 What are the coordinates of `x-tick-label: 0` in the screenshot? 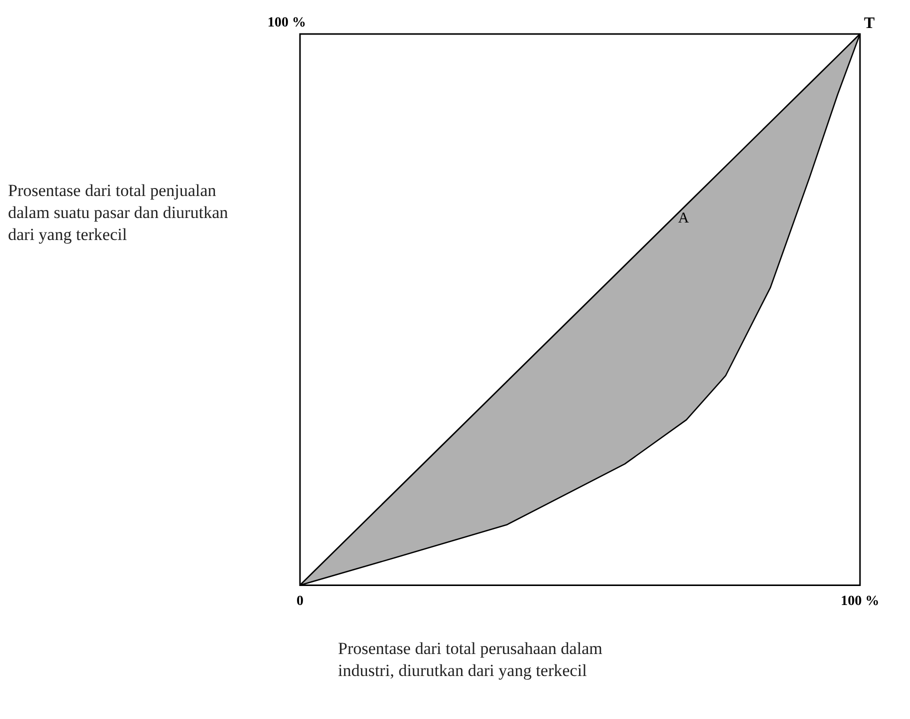 It's located at (300, 602).